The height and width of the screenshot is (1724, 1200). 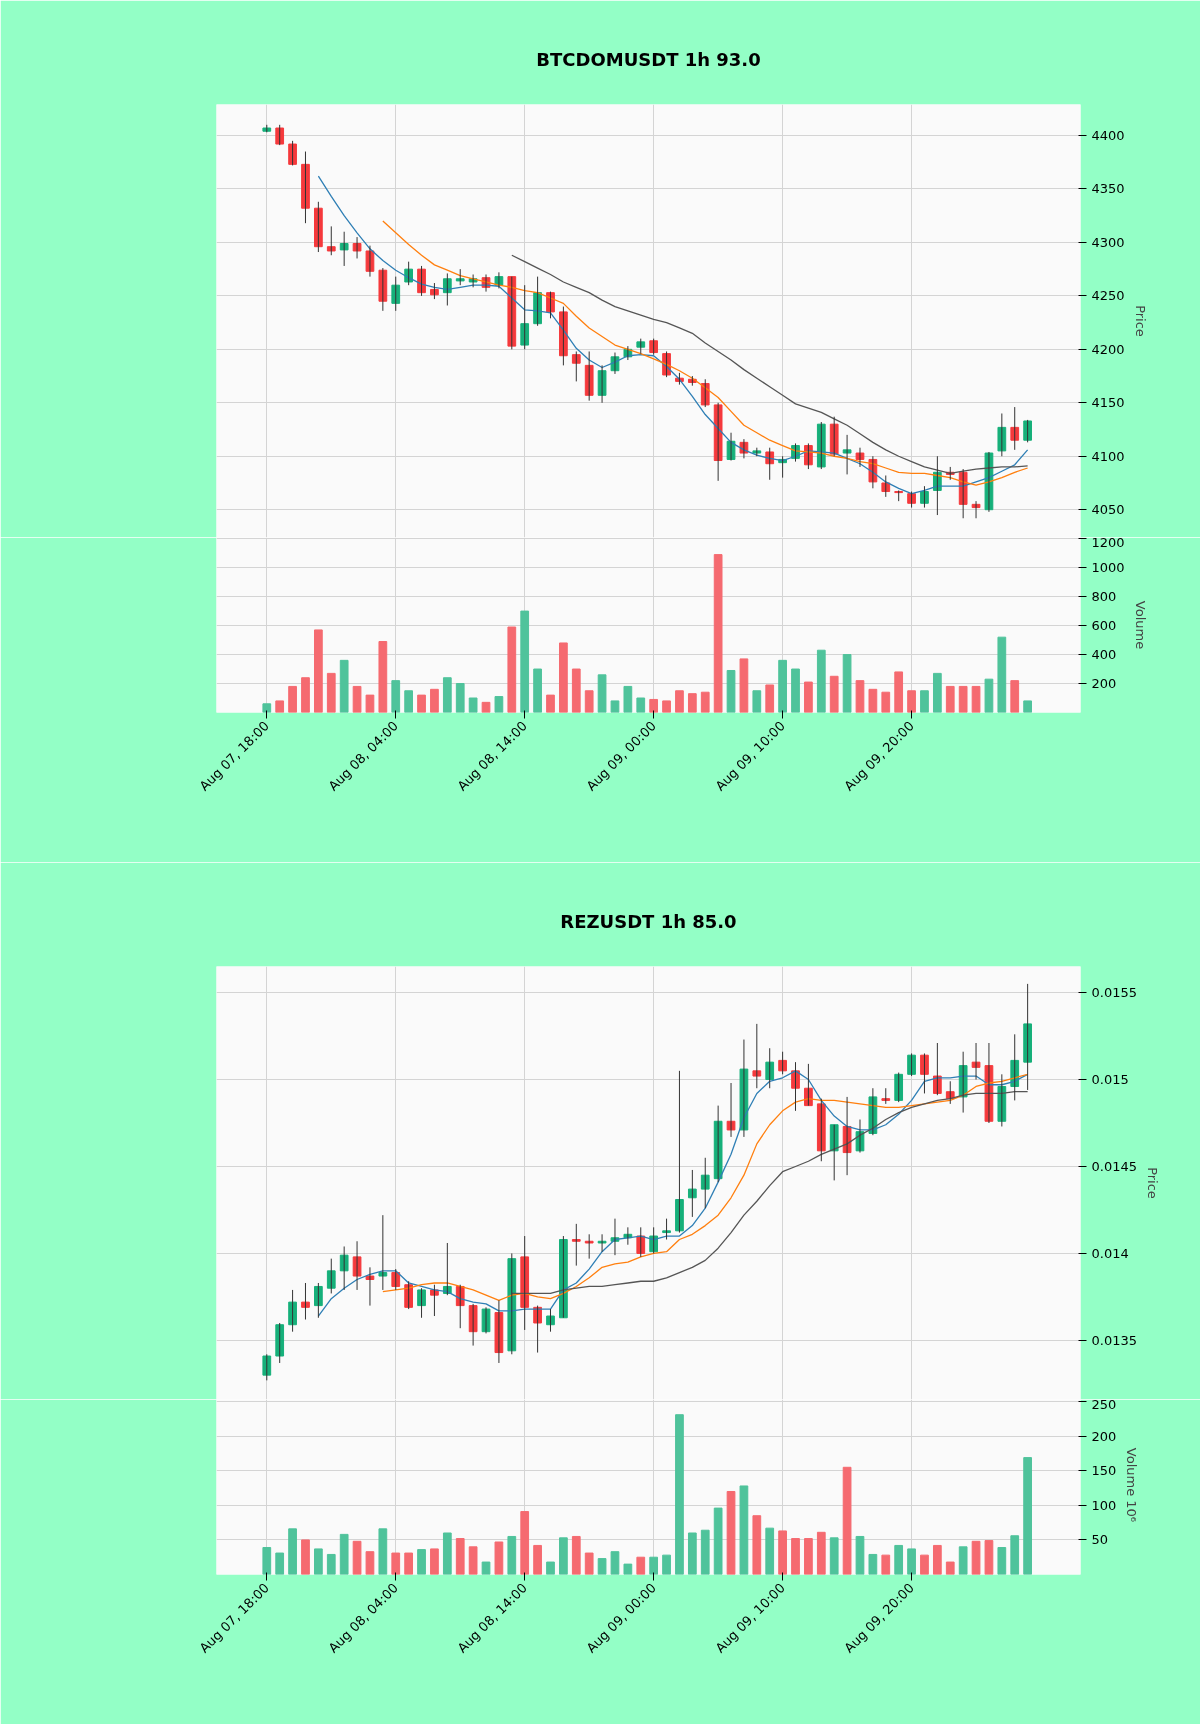 What do you see at coordinates (1104, 684) in the screenshot?
I see `y-tick-label: 200` at bounding box center [1104, 684].